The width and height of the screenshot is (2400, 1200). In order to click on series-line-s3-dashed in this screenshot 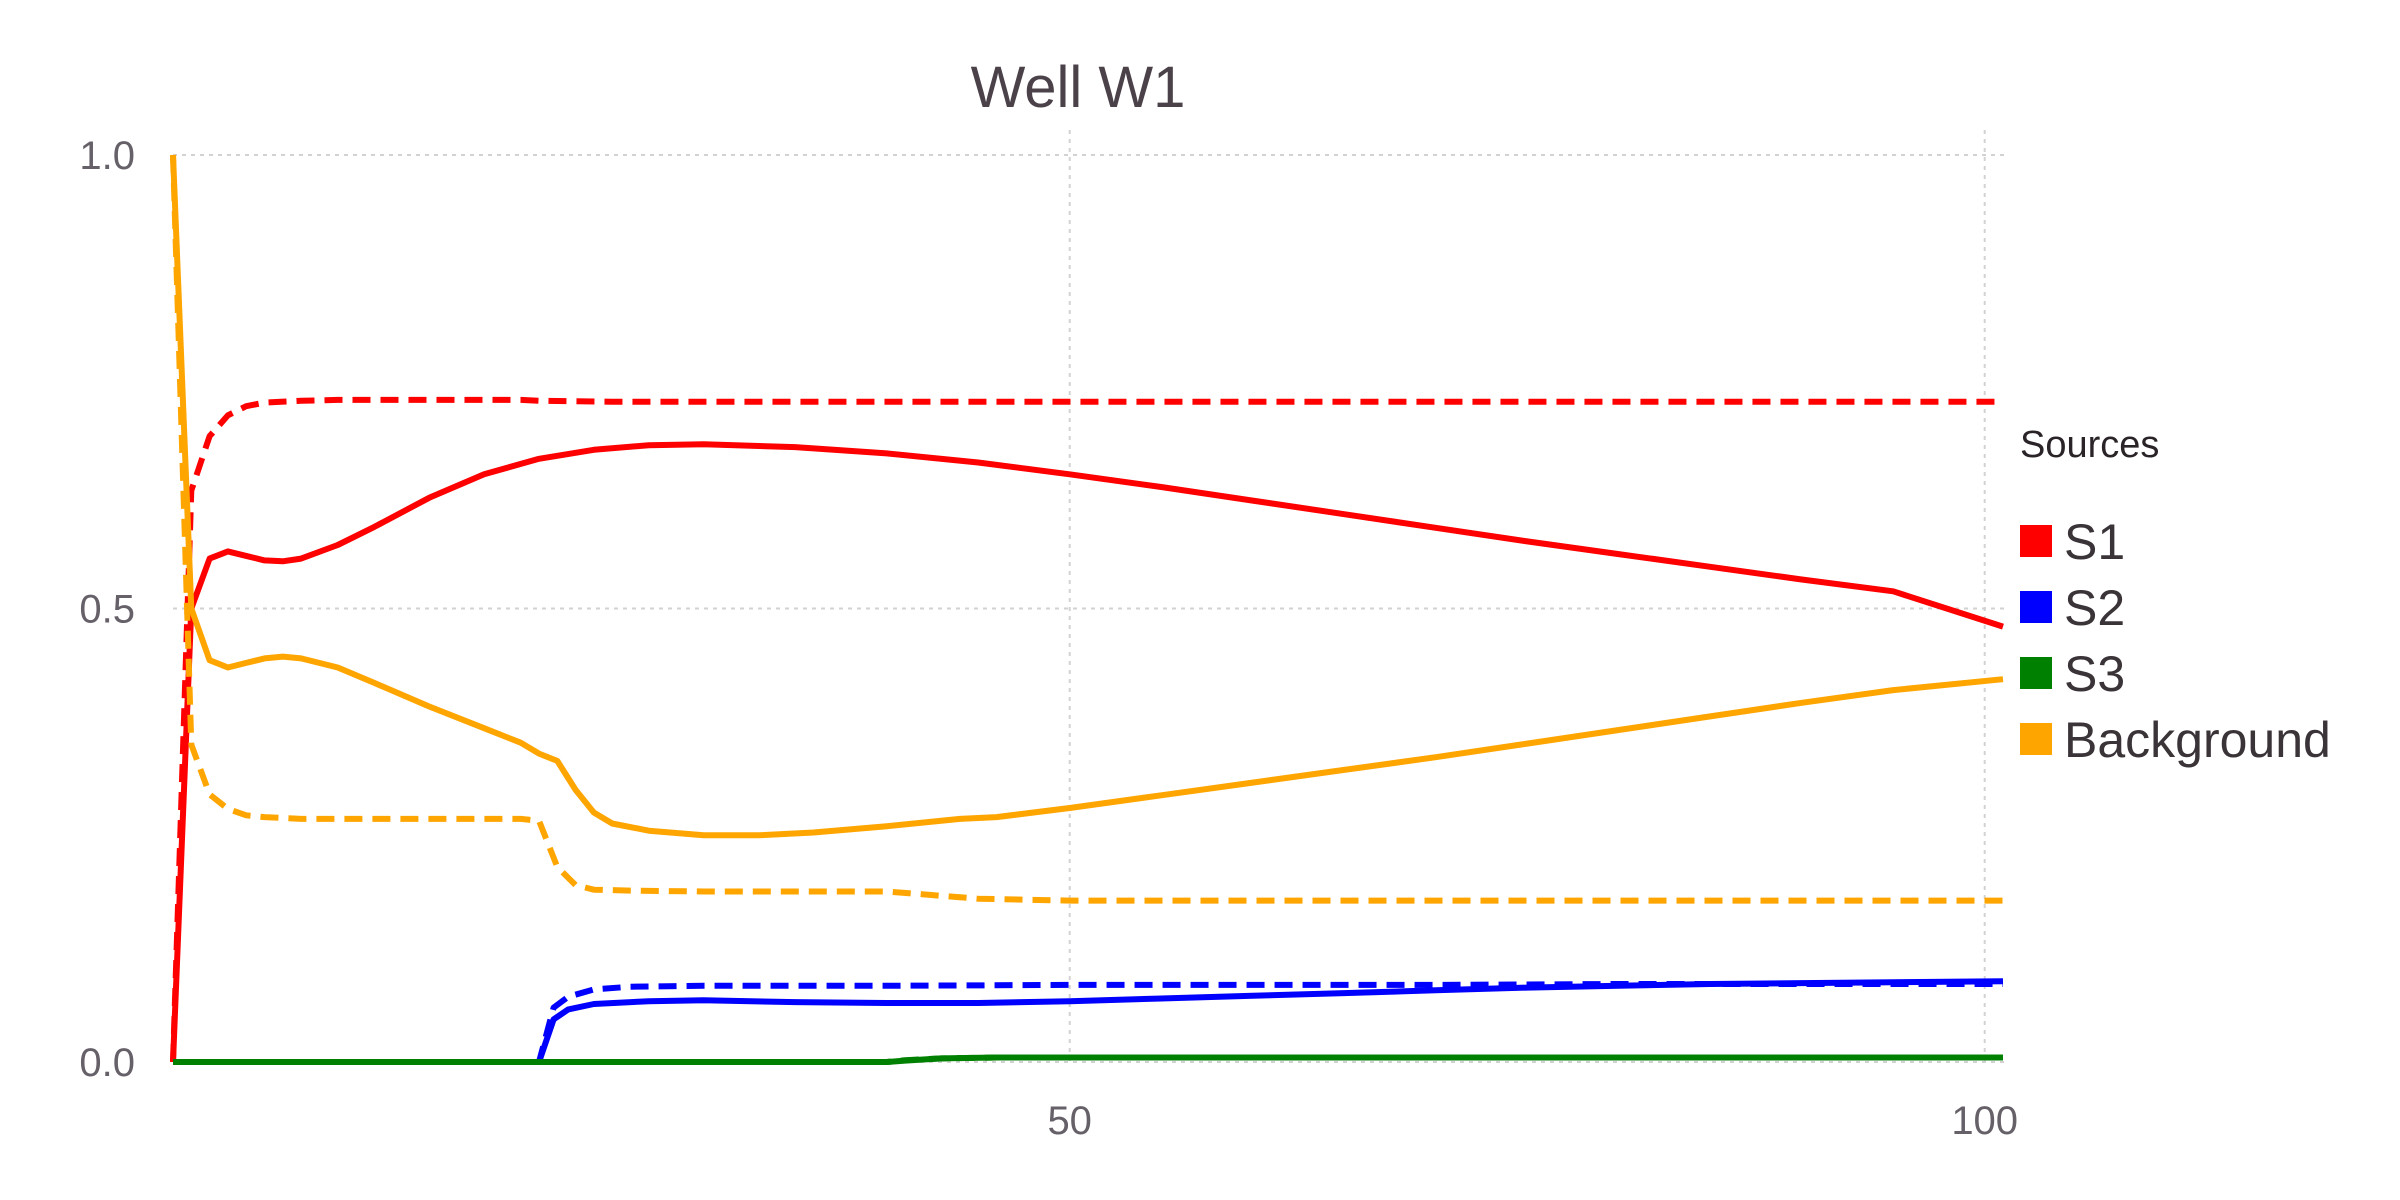, I will do `click(1088, 1059)`.